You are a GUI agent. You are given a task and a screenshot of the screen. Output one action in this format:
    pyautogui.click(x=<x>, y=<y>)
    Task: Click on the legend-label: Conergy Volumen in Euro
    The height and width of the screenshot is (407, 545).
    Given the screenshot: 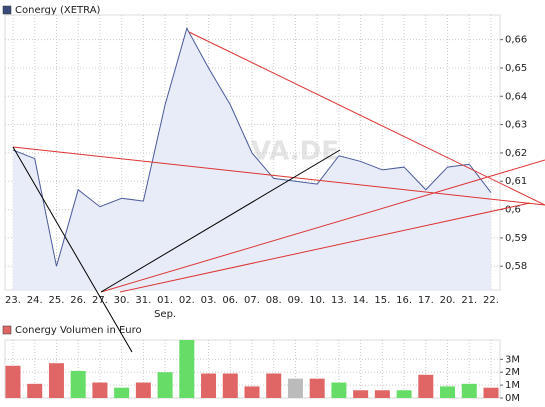 What is the action you would take?
    pyautogui.click(x=78, y=330)
    